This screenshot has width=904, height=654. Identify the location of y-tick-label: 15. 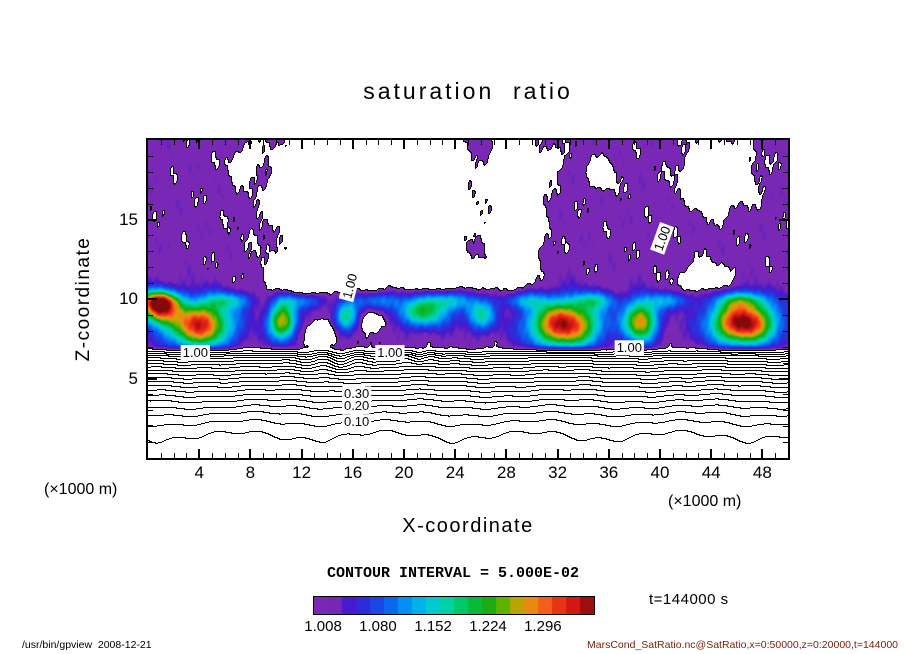
(128, 219).